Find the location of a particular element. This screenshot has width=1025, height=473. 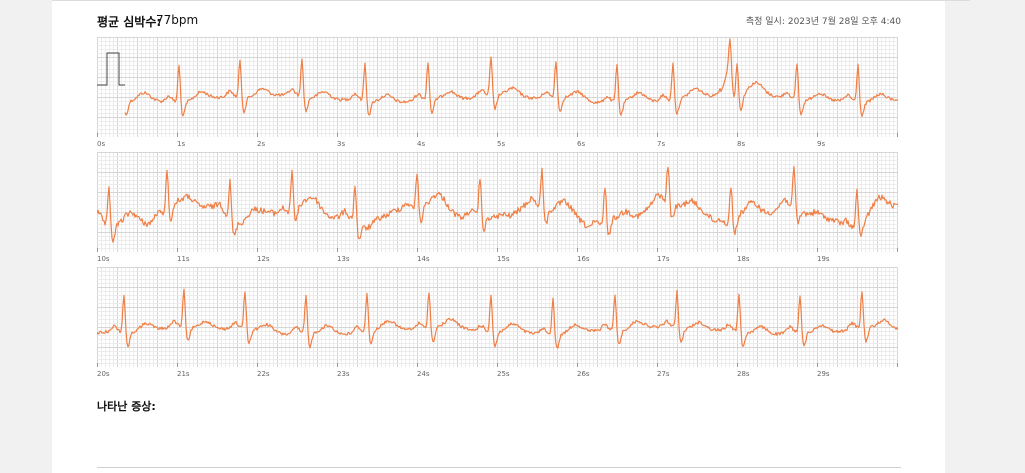

time-tick-label: 9s is located at coordinates (821, 144).